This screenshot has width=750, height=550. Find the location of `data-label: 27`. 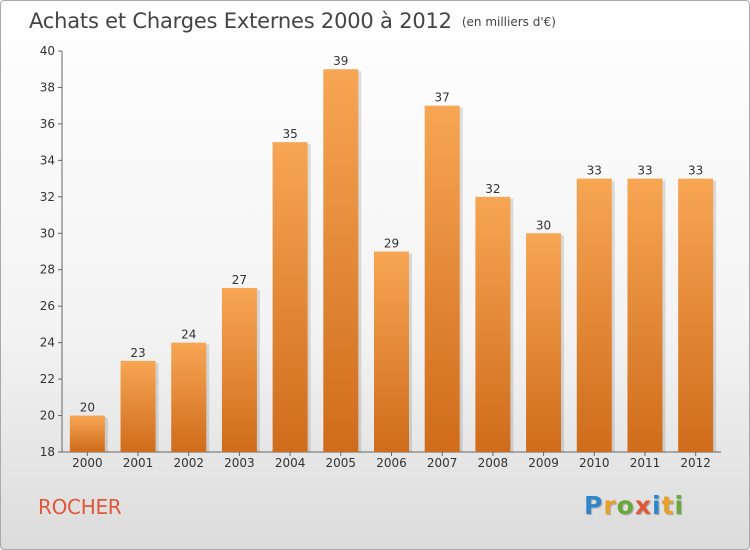

data-label: 27 is located at coordinates (239, 280).